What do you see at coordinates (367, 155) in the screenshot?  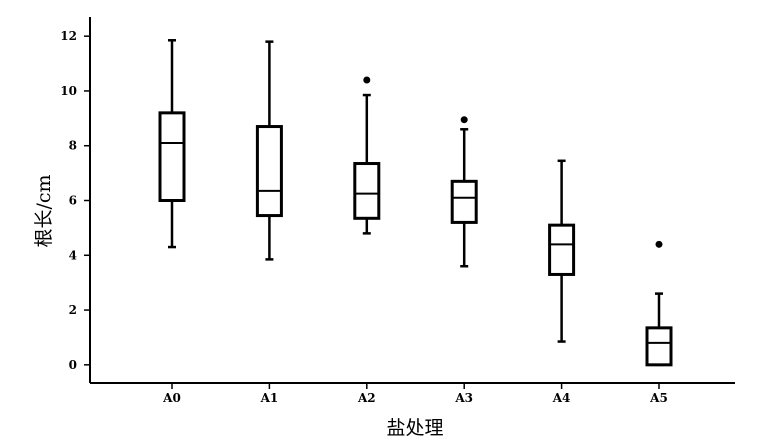 I see `box-A2` at bounding box center [367, 155].